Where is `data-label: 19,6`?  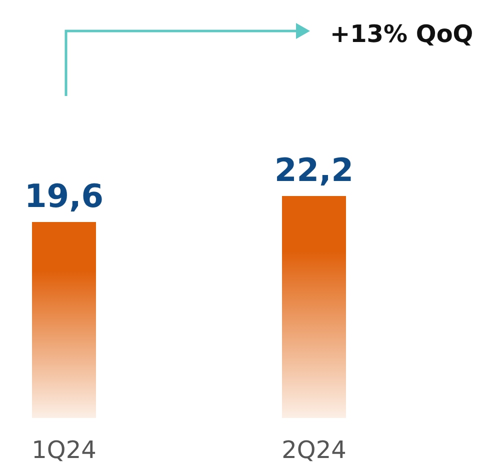
data-label: 19,6 is located at coordinates (64, 196).